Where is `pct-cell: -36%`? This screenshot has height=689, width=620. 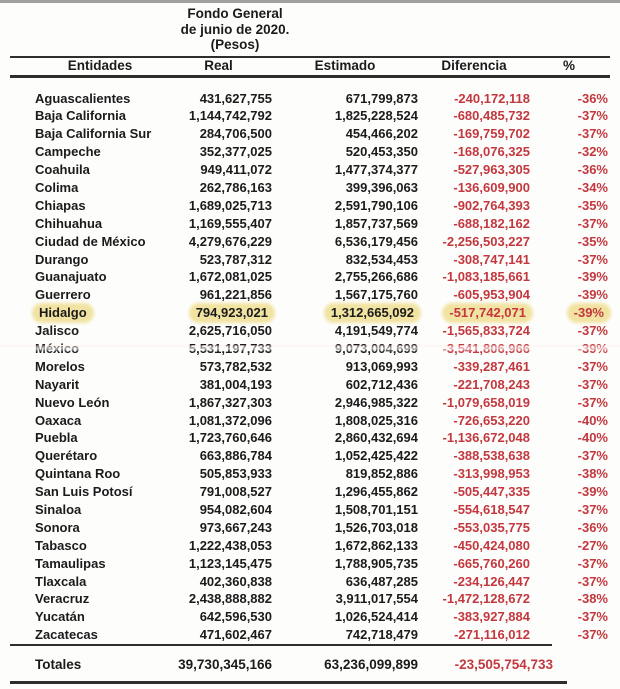
pct-cell: -36% is located at coordinates (569, 170).